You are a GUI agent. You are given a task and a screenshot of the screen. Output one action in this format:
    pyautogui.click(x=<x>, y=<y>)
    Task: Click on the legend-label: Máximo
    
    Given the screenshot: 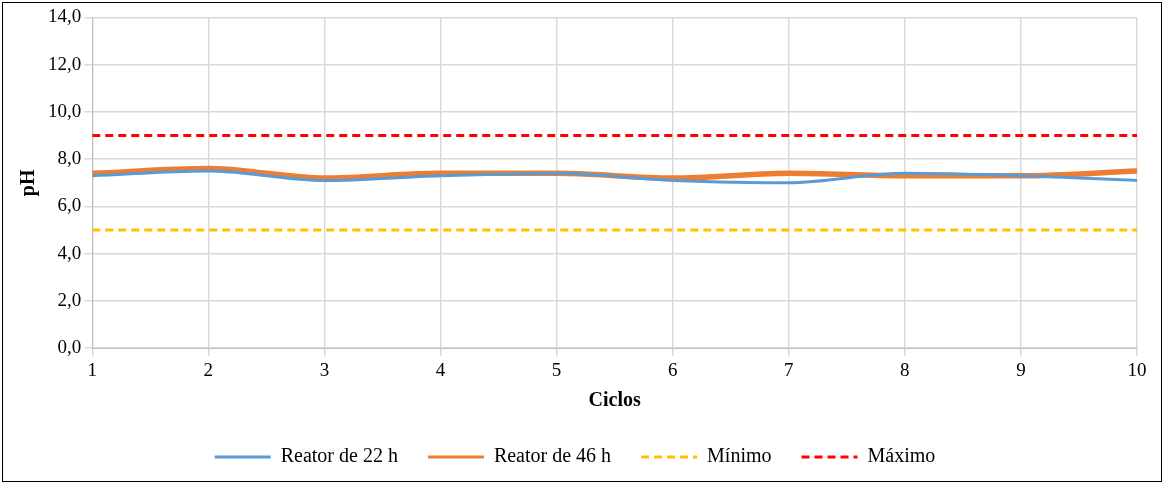 What is the action you would take?
    pyautogui.click(x=901, y=455)
    